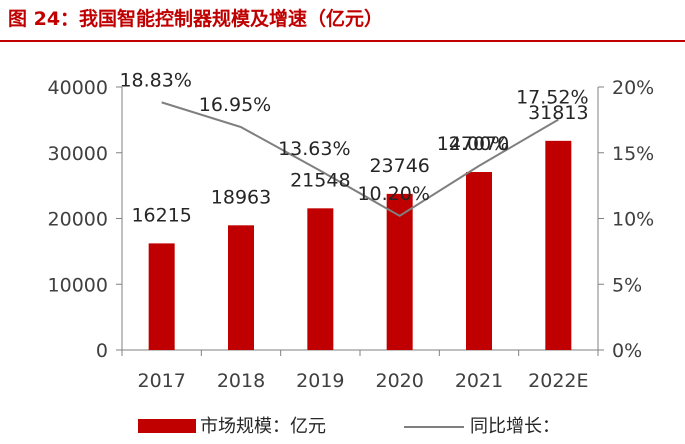  Describe the element at coordinates (161, 296) in the screenshot. I see `bar-2017` at that location.